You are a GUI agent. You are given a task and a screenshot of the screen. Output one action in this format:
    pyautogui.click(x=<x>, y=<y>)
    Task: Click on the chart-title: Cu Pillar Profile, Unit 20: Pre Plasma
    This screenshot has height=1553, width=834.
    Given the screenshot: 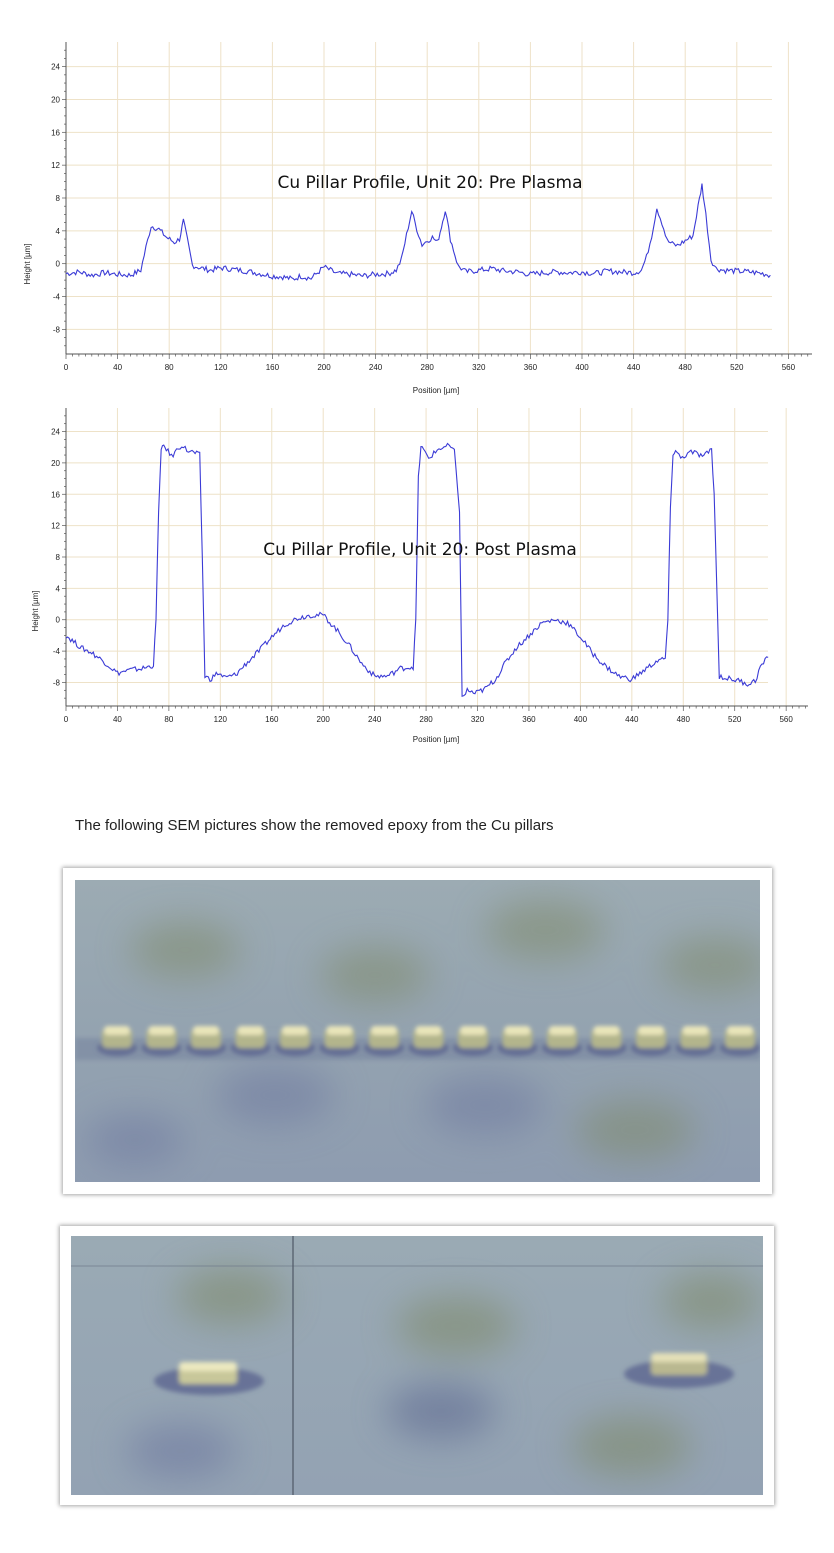 What is the action you would take?
    pyautogui.click(x=429, y=183)
    